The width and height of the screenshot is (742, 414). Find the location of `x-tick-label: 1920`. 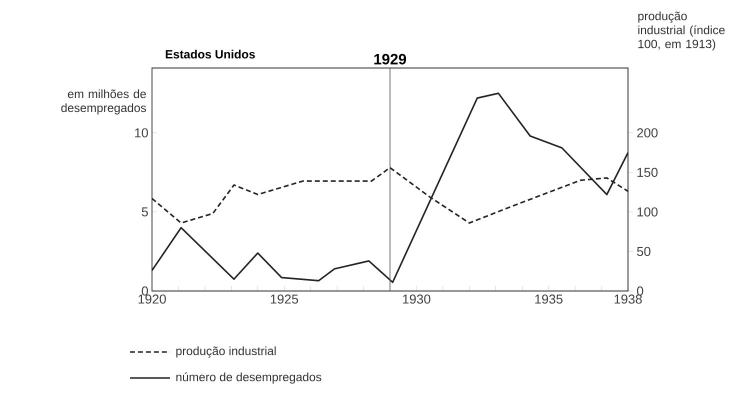

x-tick-label: 1920 is located at coordinates (152, 299).